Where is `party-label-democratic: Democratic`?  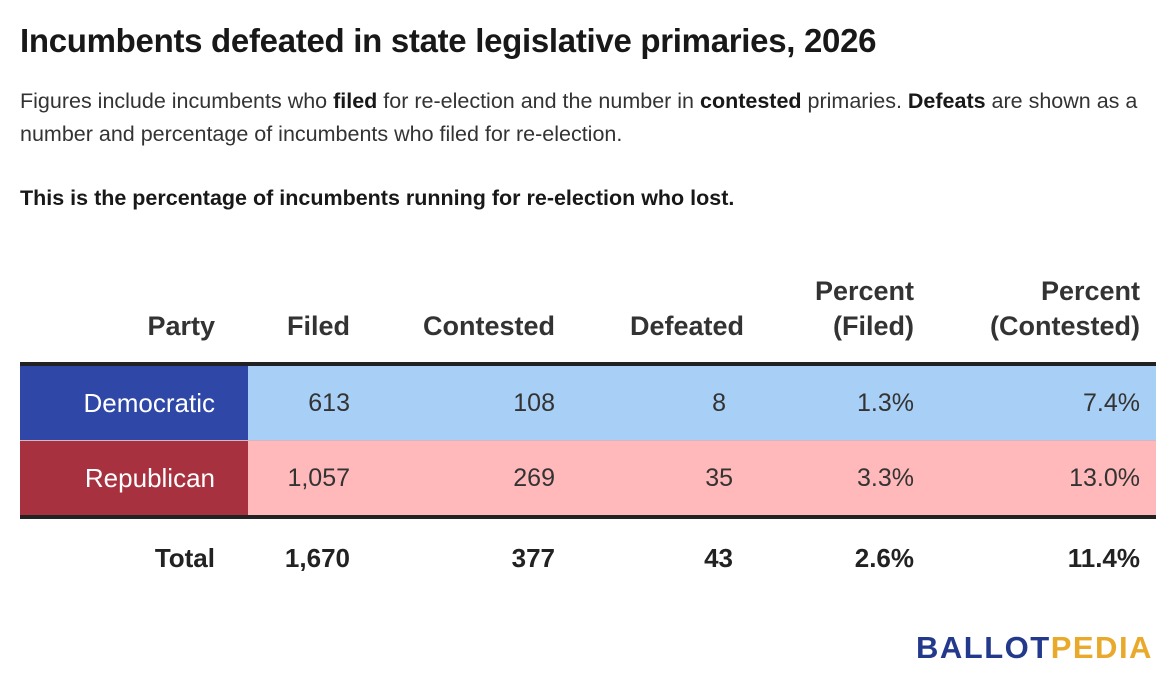 party-label-democratic: Democratic is located at coordinates (134, 403).